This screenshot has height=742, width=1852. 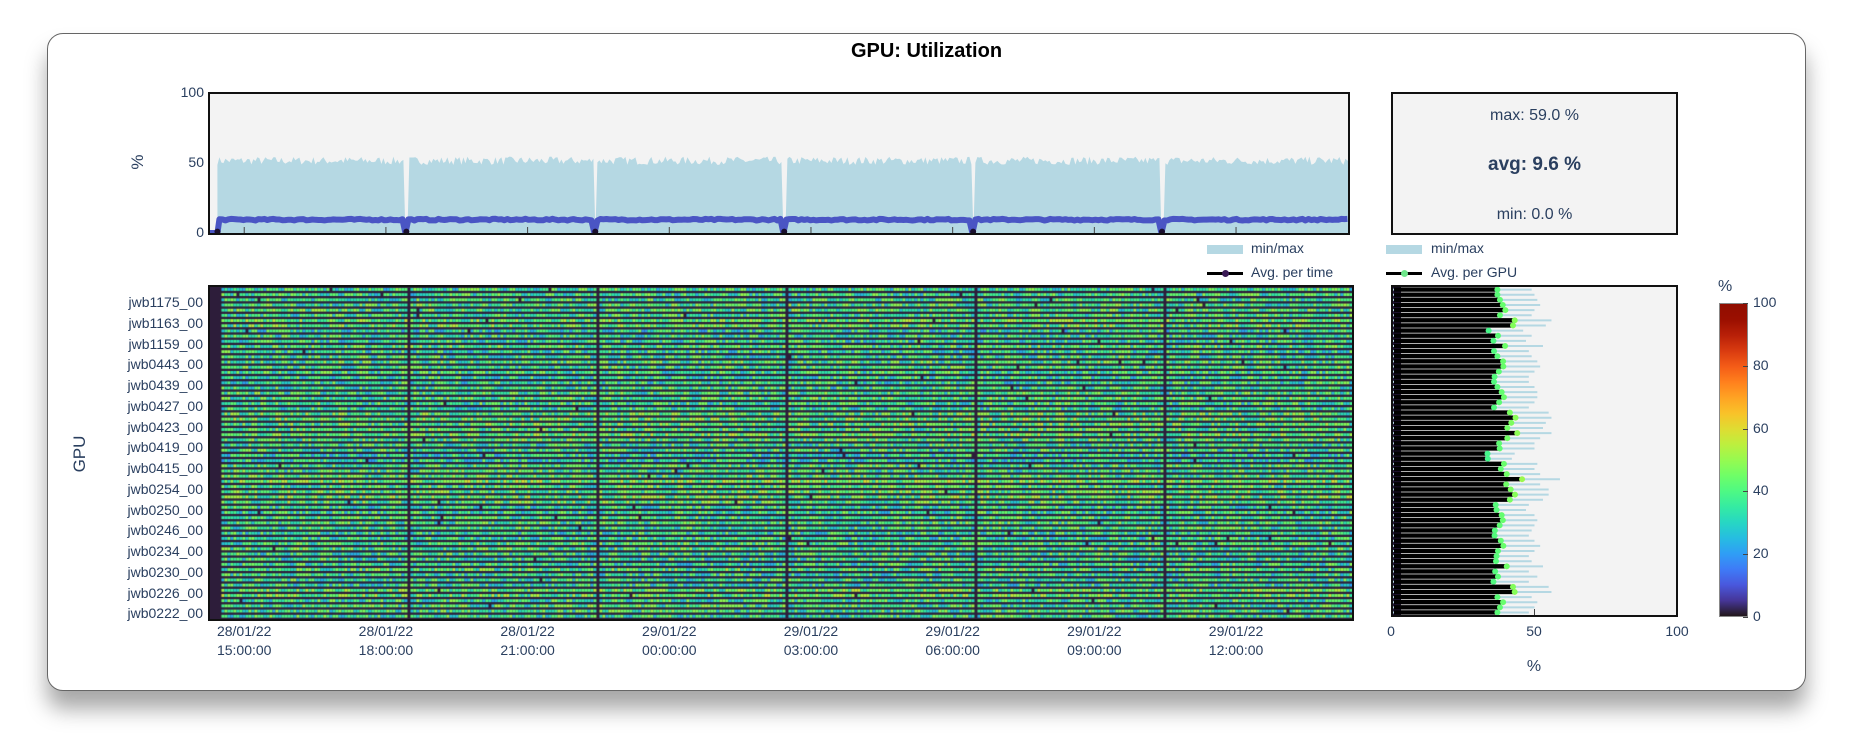 I want to click on time-series-plot, so click(x=779, y=163).